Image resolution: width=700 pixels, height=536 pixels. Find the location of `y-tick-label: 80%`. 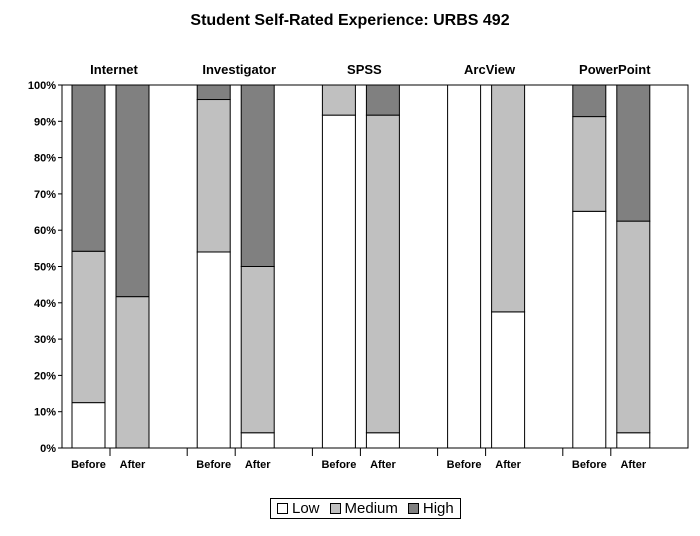

y-tick-label: 80% is located at coordinates (45, 159).